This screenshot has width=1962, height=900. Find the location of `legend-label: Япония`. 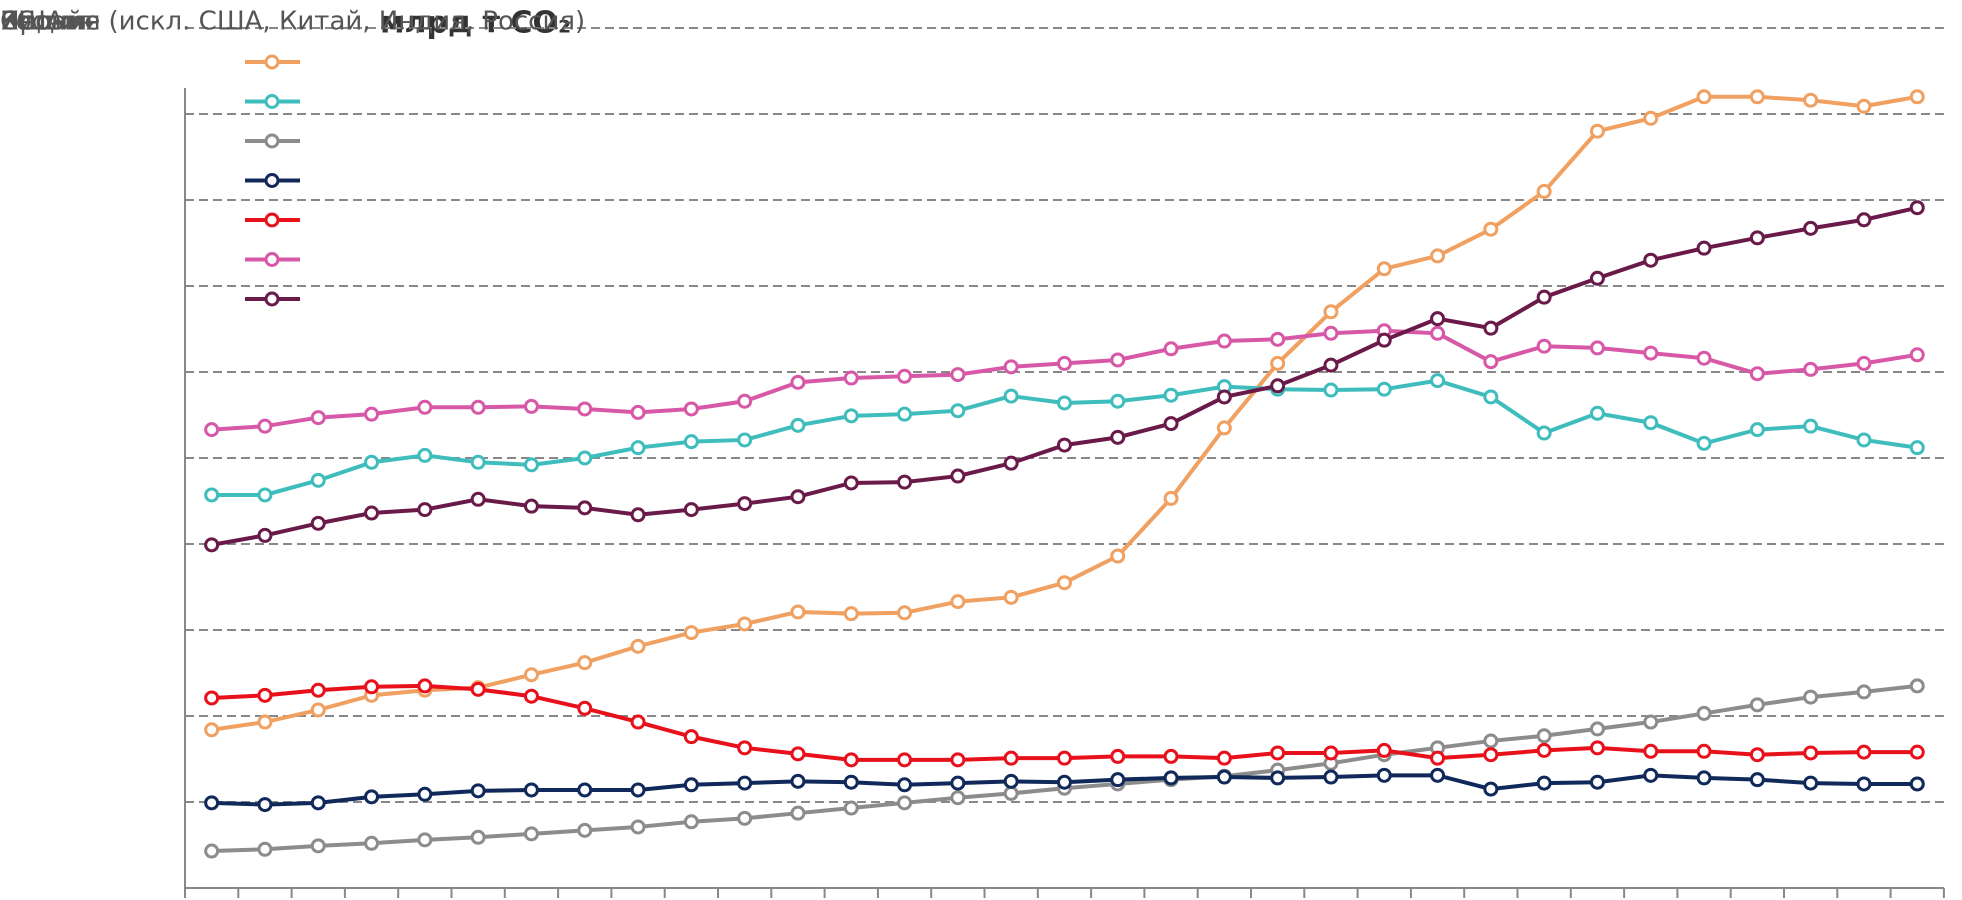

legend-label: Япония is located at coordinates (50, 22).